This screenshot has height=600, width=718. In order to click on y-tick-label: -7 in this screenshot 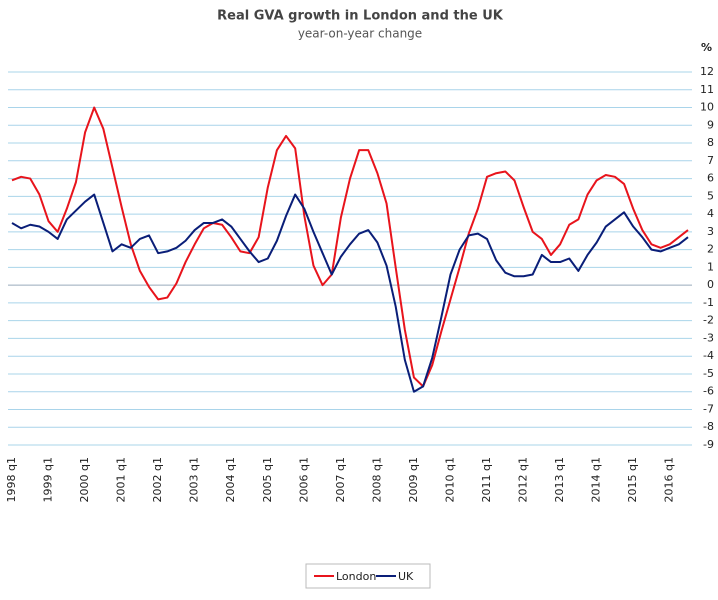, I will do `click(708, 408)`.